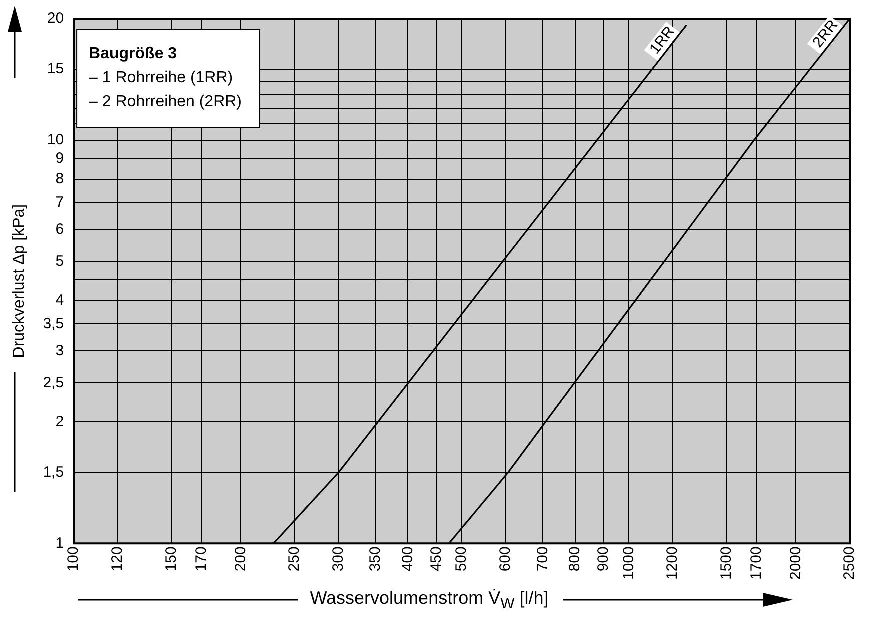 The image size is (871, 623). Describe the element at coordinates (60, 202) in the screenshot. I see `y-tick-label: 7` at that location.